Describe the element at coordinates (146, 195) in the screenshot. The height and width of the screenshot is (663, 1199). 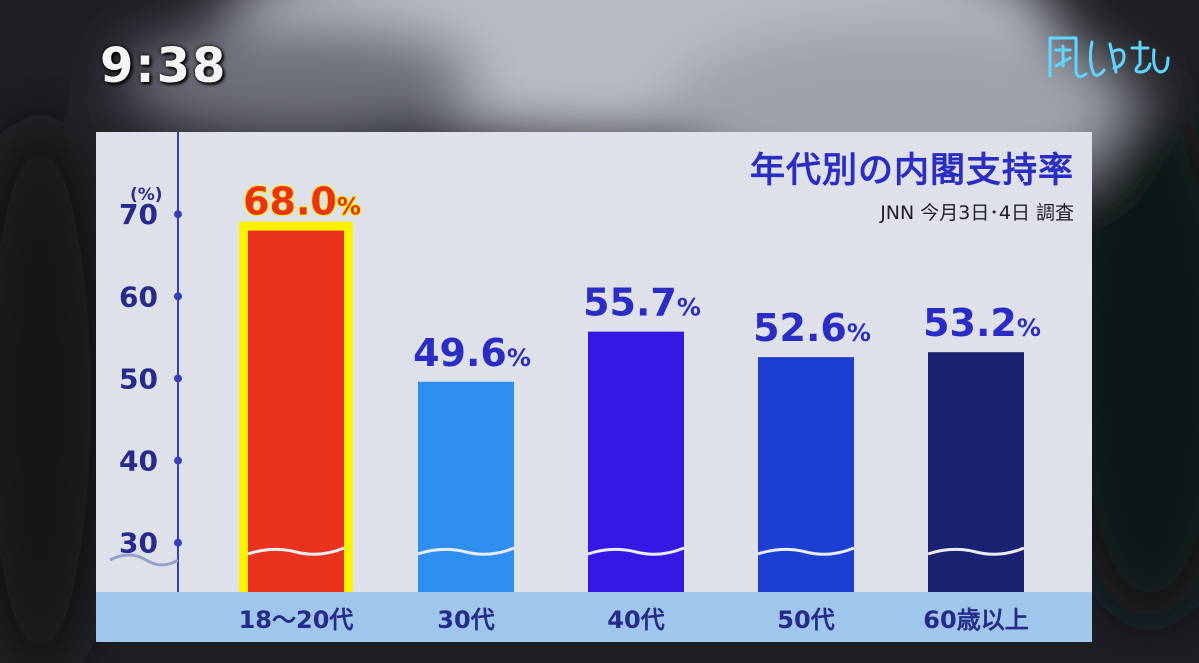
I see `y-axis-unit-label: (%)` at that location.